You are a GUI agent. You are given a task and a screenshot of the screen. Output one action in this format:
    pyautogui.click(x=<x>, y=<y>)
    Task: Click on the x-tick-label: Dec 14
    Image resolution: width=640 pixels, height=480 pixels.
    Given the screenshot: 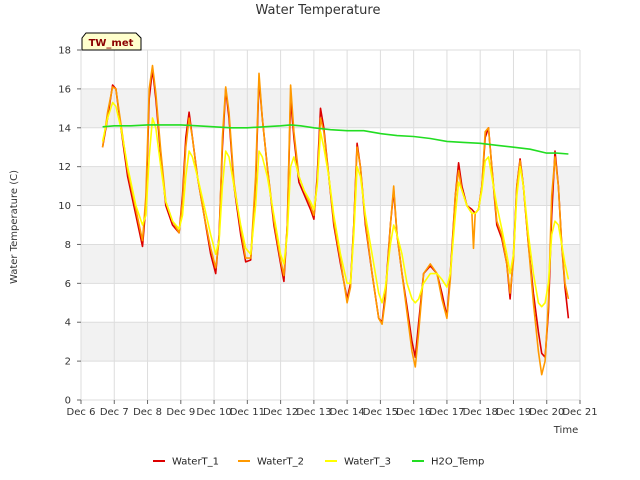 What is the action you would take?
    pyautogui.click(x=347, y=412)
    